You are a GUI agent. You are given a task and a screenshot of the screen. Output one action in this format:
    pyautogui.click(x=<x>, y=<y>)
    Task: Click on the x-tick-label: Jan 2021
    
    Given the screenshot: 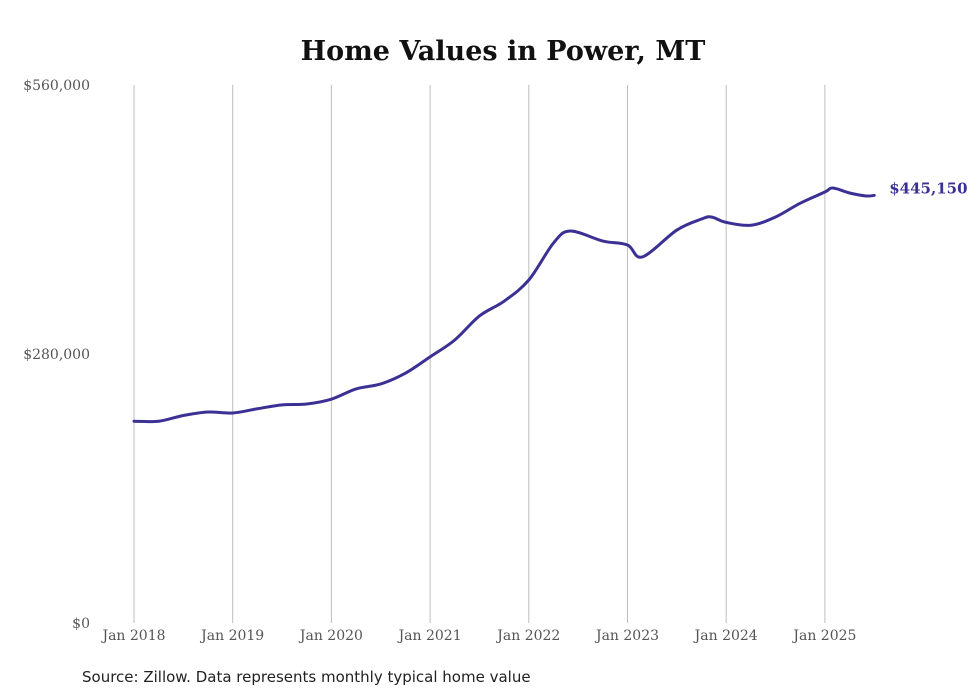 What is the action you would take?
    pyautogui.click(x=429, y=636)
    